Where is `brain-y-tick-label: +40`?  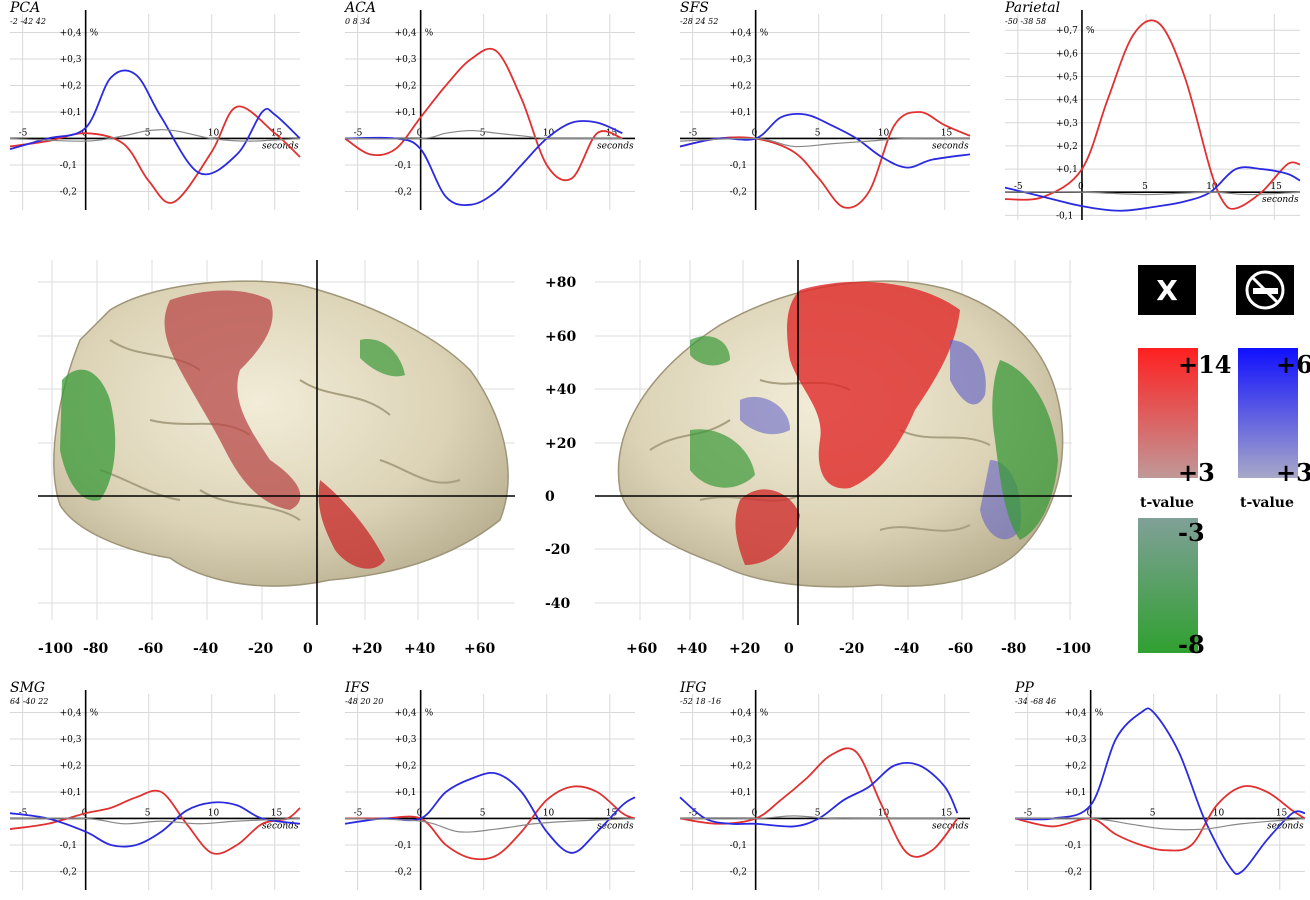 brain-y-tick-label: +40 is located at coordinates (560, 390).